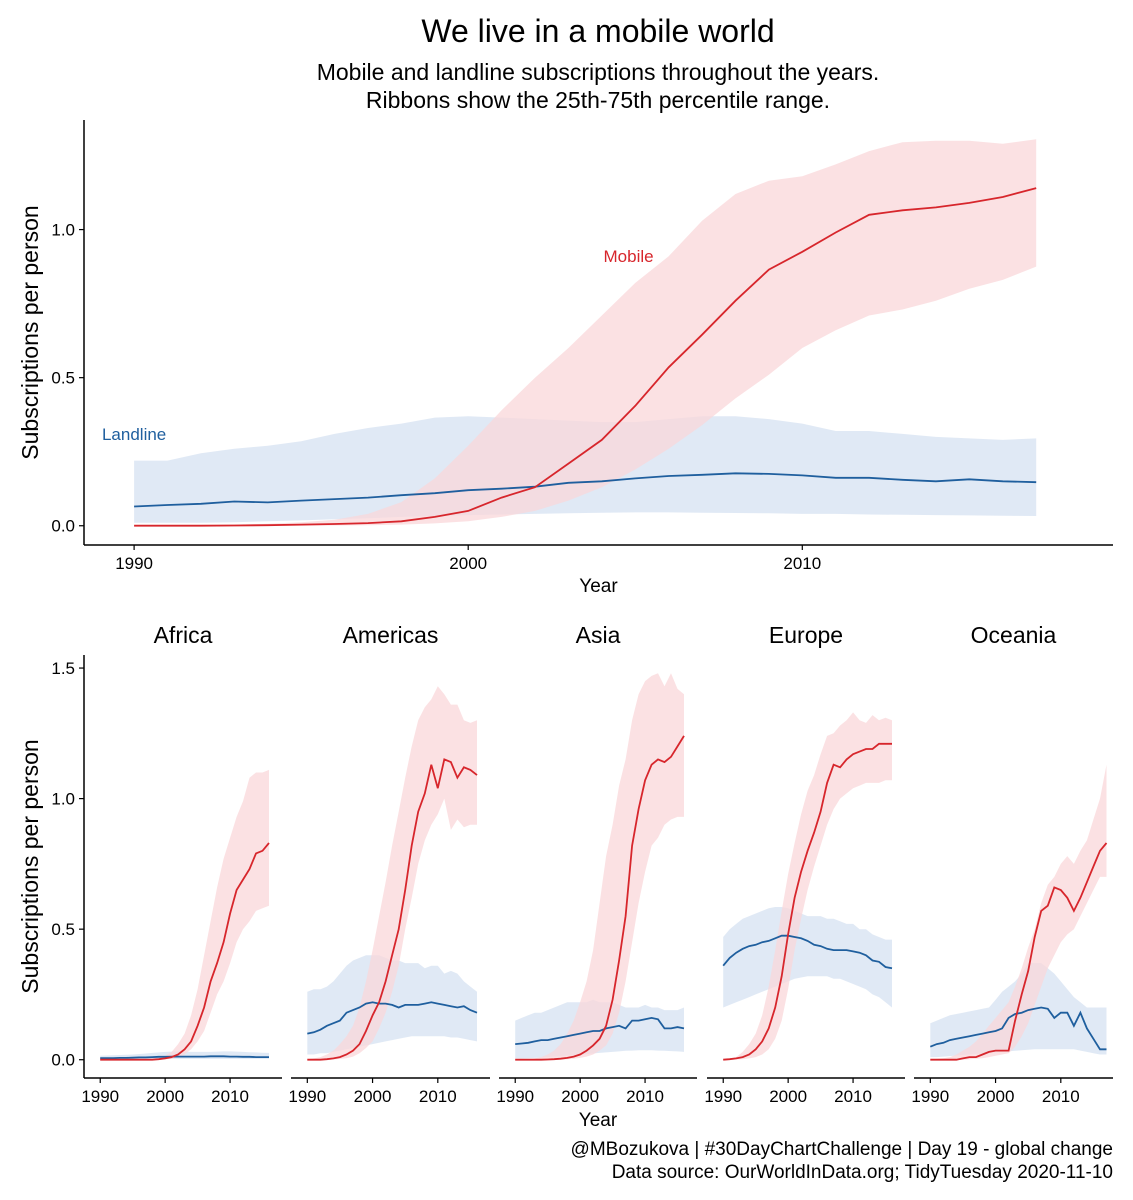 The image size is (1133, 1200). I want to click on facet-europe: 1990 2000 2010 Europe, so click(804, 864).